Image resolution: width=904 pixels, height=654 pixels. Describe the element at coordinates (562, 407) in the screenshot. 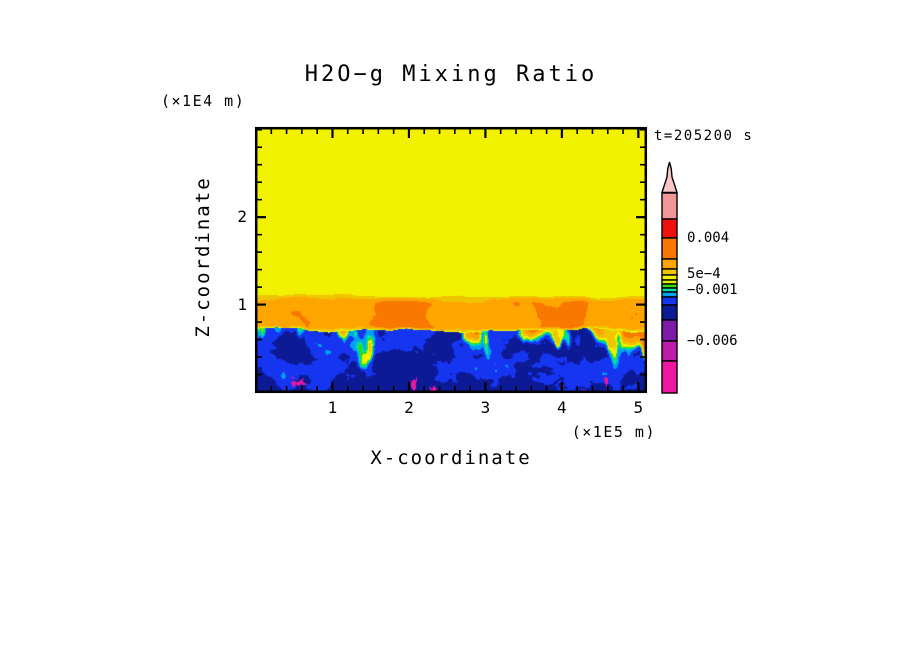

I see `x-tick-label: 4` at that location.